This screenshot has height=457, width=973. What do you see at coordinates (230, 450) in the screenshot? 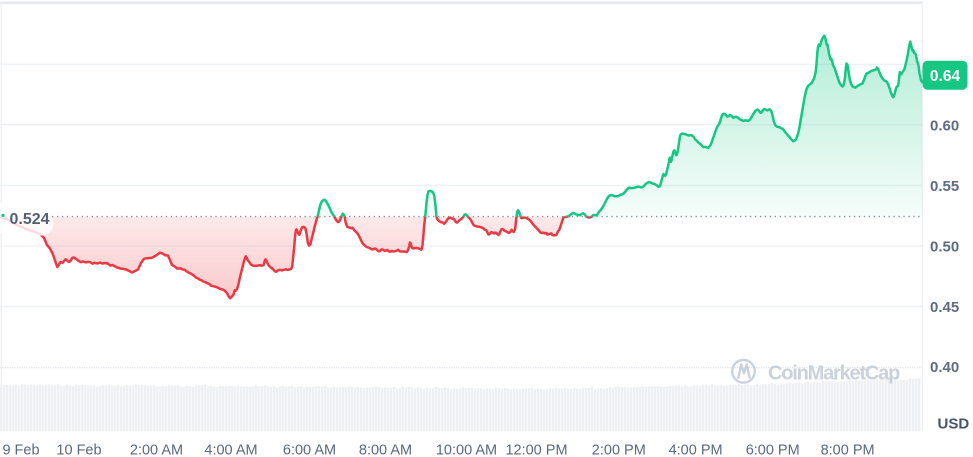
I see `svg-text: 4:00 AM` at bounding box center [230, 450].